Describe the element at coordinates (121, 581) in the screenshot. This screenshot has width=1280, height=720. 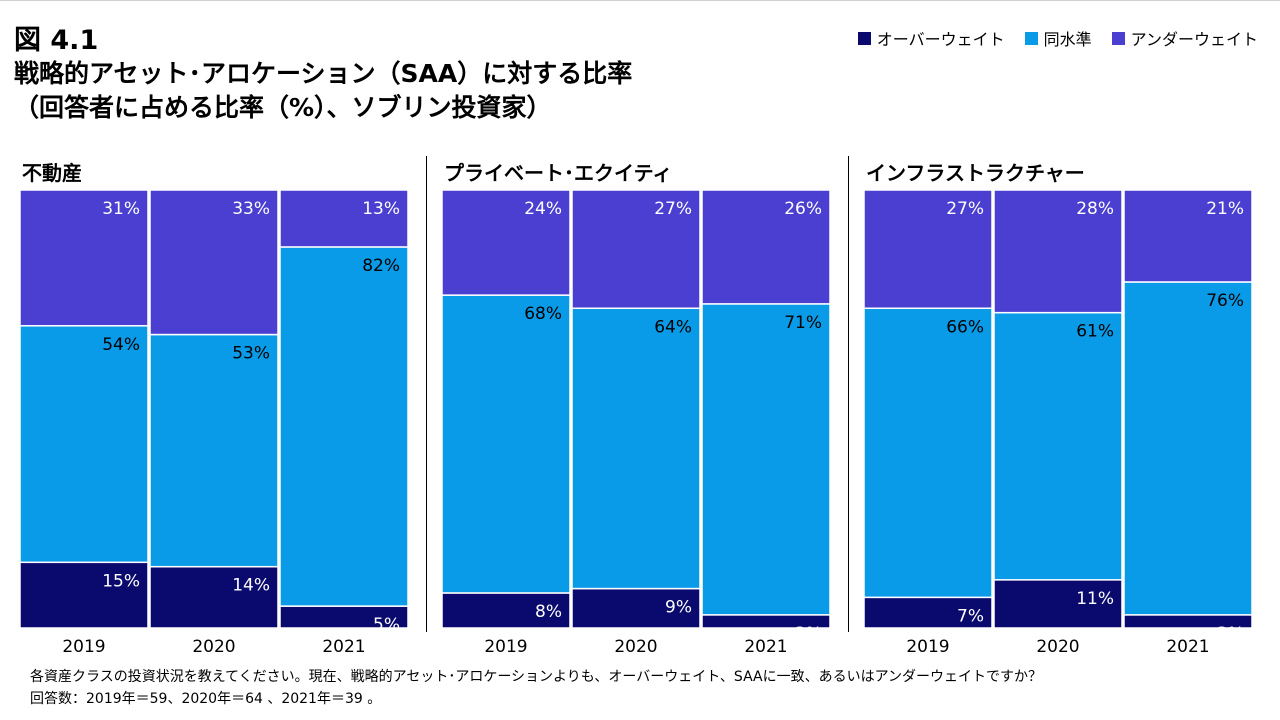
I see `data-label-overweight-p1-2019: 15%` at that location.